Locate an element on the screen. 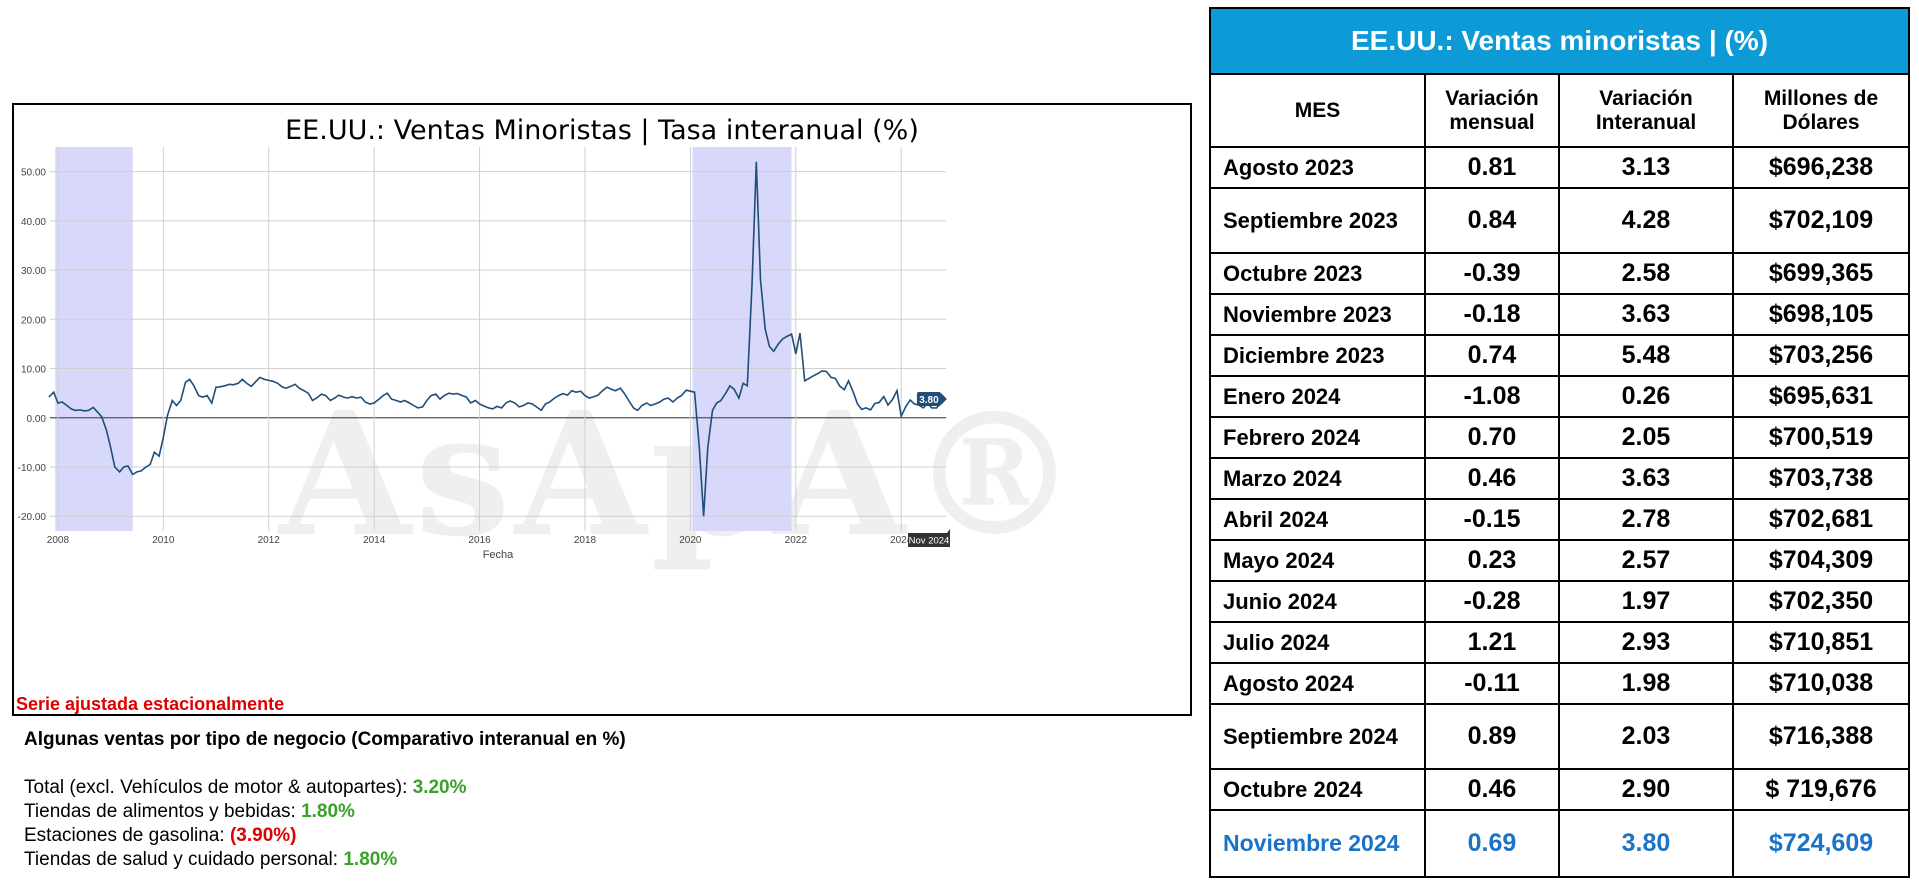 The width and height of the screenshot is (1919, 888). cell-mes: Julio 2024 is located at coordinates (1318, 642).